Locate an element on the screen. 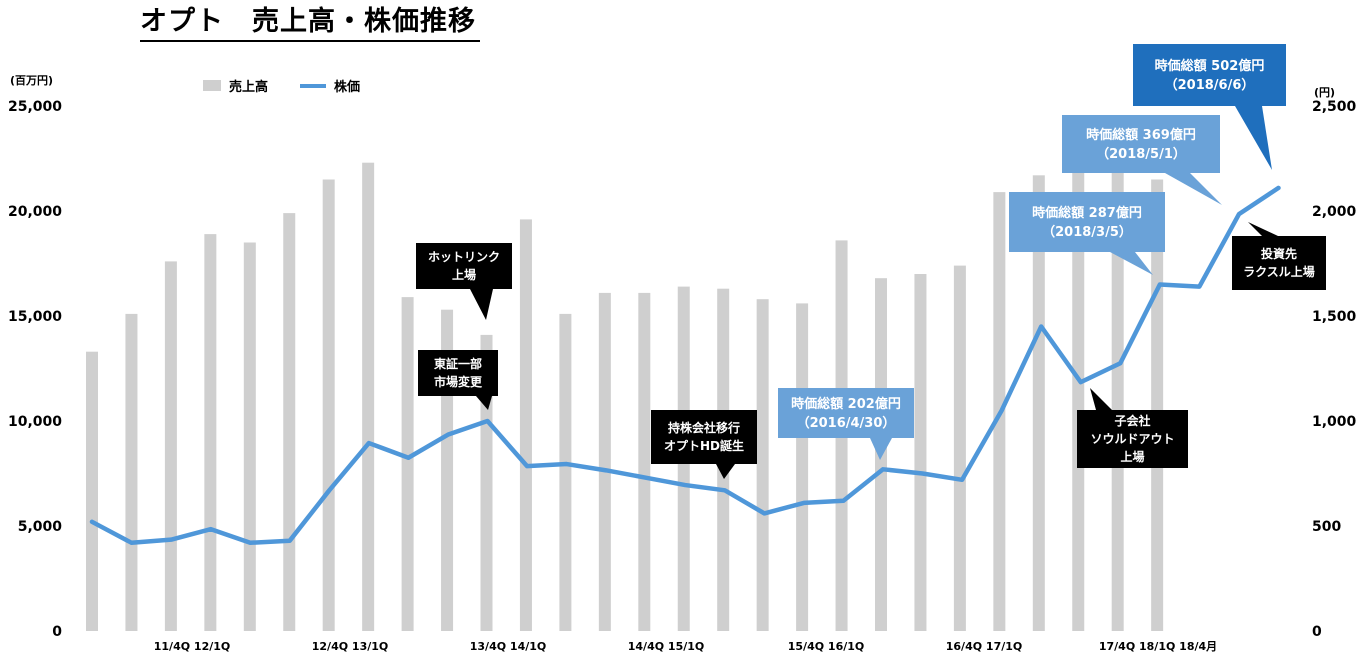 The width and height of the screenshot is (1356, 669). right-tick-label: 0 is located at coordinates (1317, 632).